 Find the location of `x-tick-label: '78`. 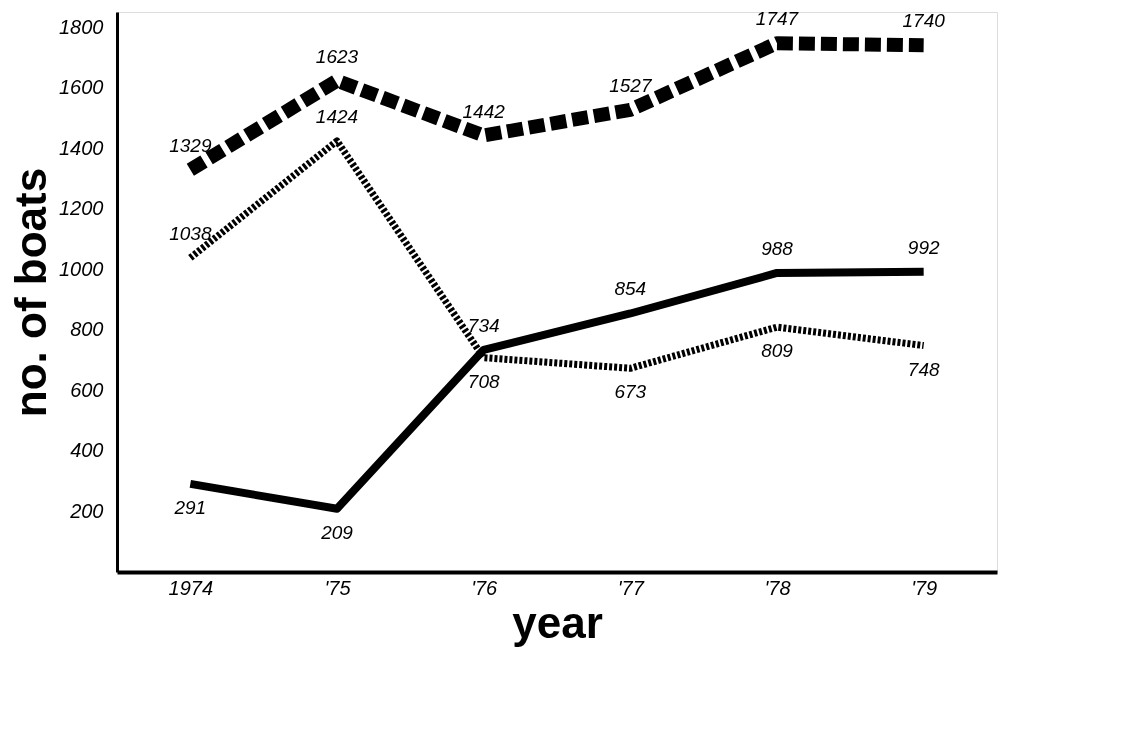

x-tick-label: '78 is located at coordinates (777, 587).